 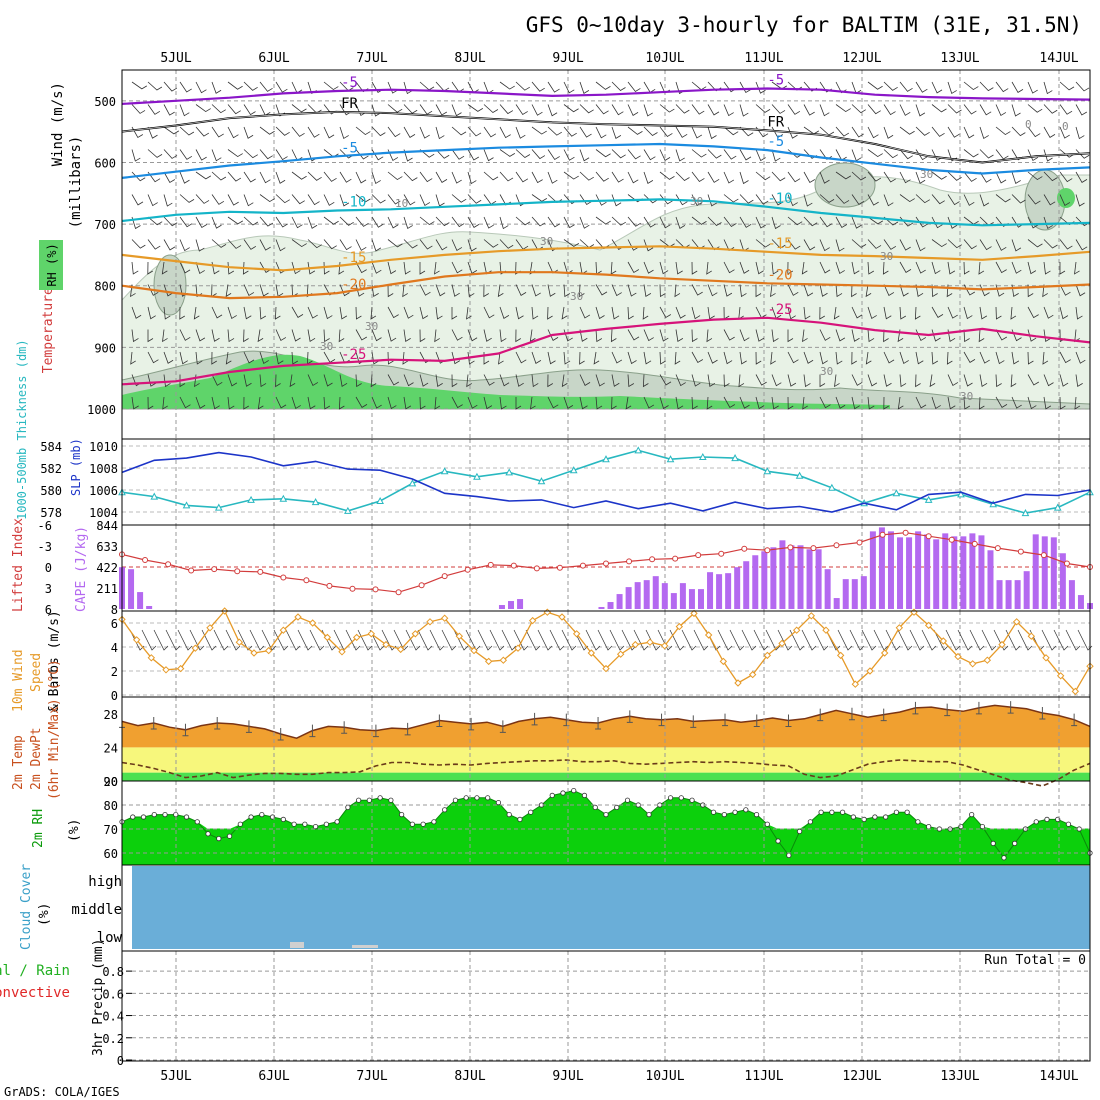 I want to click on wind-axis-label: Wind (m/s), so click(x=58, y=124).